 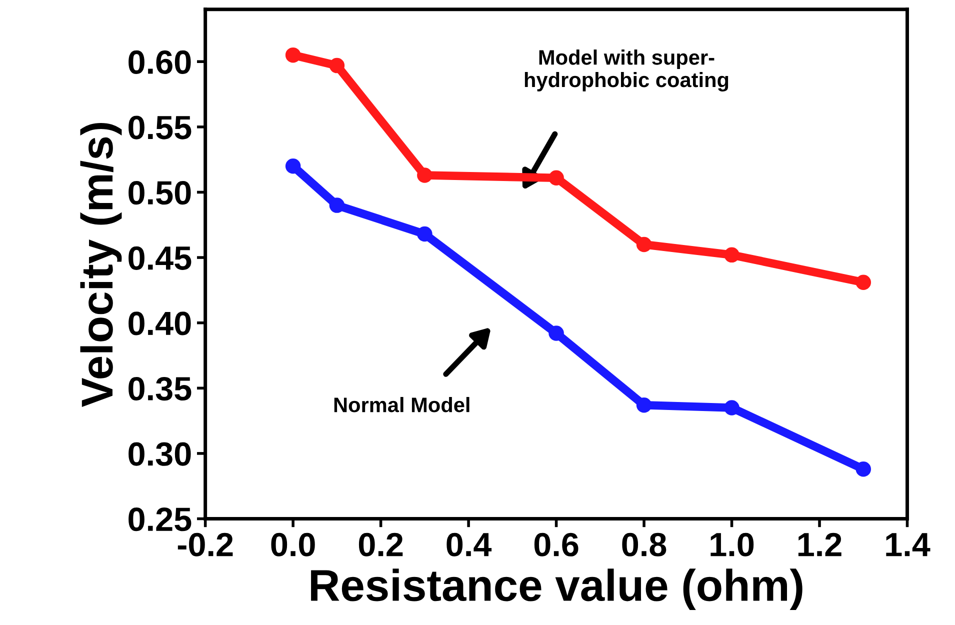 I want to click on x-tick-label: 0.0, so click(x=293, y=544).